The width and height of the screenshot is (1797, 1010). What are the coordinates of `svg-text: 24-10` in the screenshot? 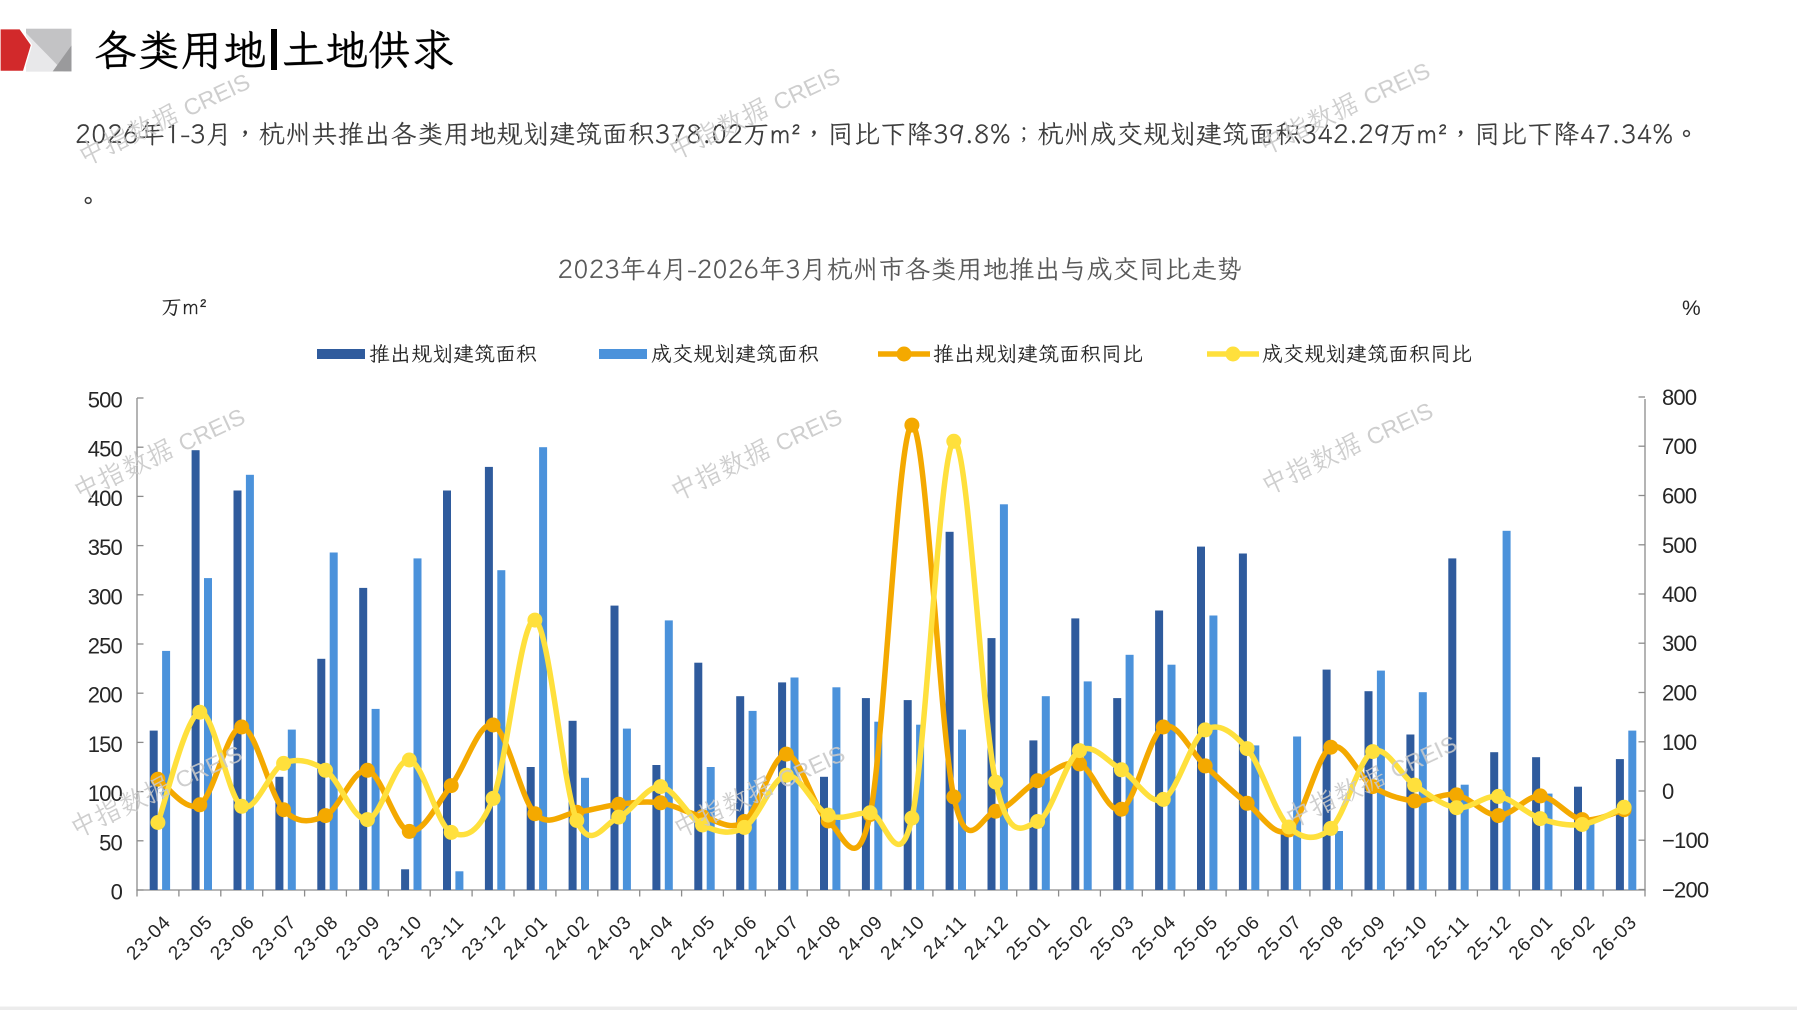 It's located at (903, 938).